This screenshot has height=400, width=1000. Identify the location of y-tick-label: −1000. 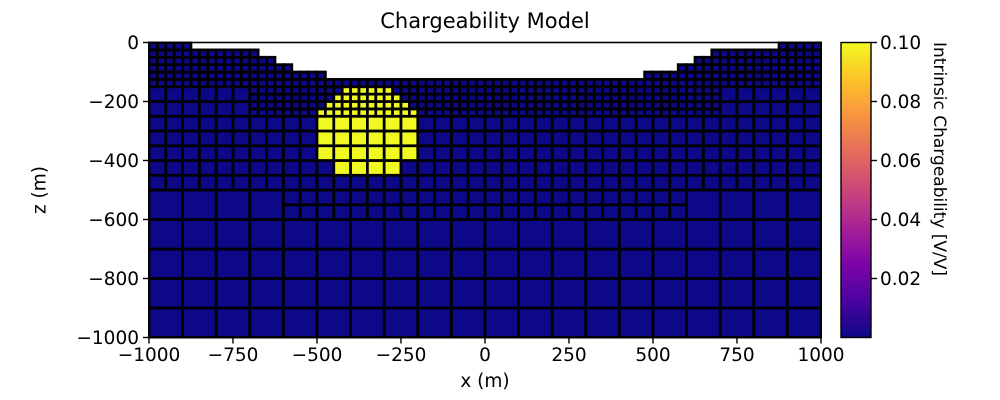
(107, 338).